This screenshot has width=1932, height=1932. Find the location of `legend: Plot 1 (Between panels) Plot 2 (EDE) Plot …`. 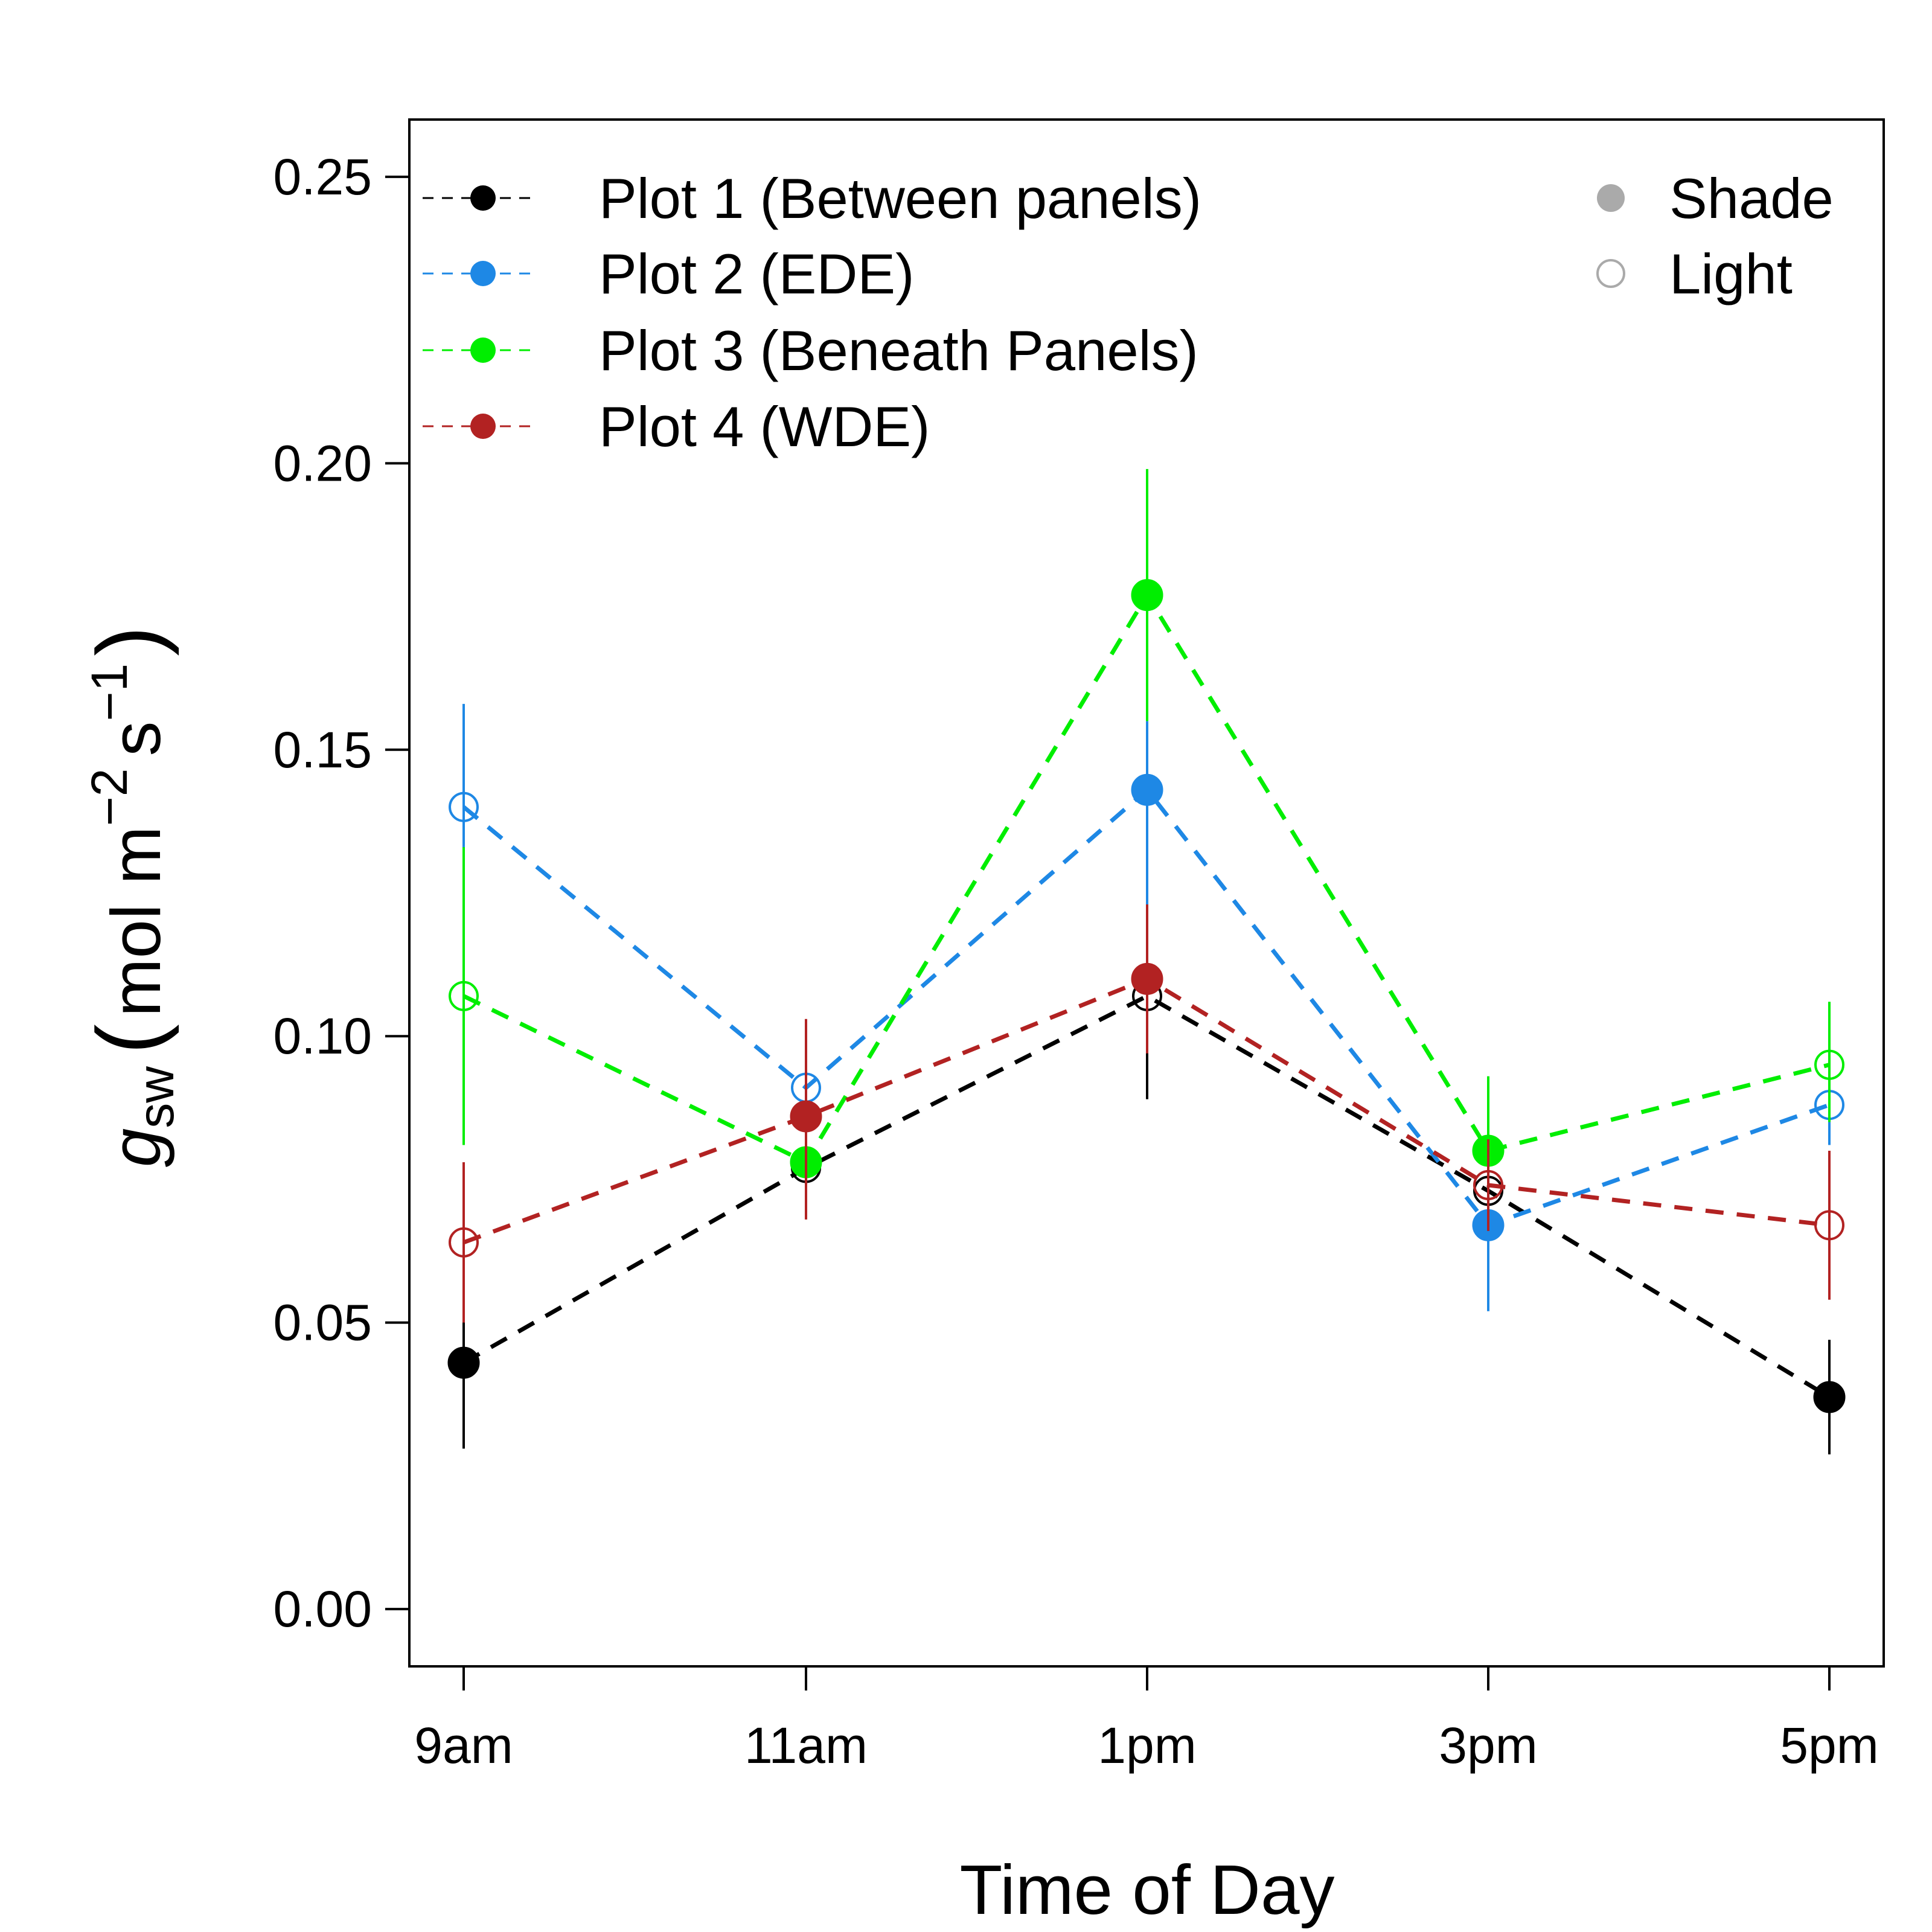

legend: Plot 1 (Between panels) Plot 2 (EDE) Plot … is located at coordinates (1128, 313).